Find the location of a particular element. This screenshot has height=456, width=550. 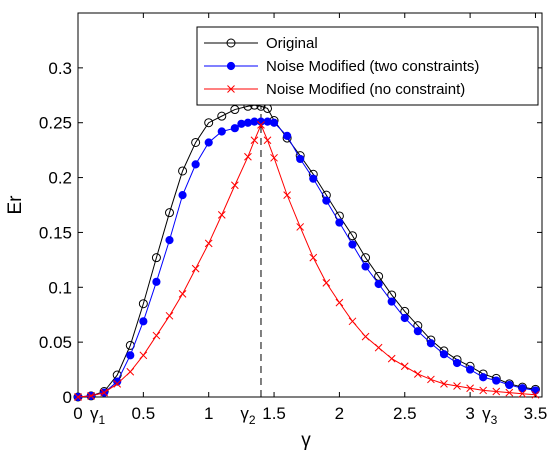

x-tick-label: 0.5 is located at coordinates (144, 413).